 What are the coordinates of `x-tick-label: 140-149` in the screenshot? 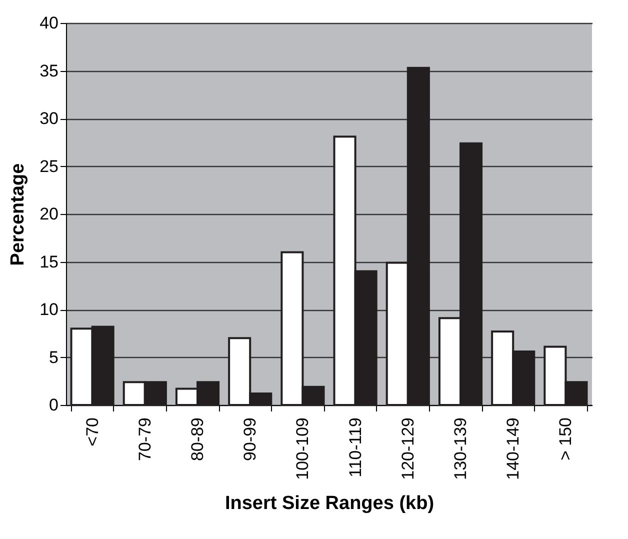 It's located at (513, 449).